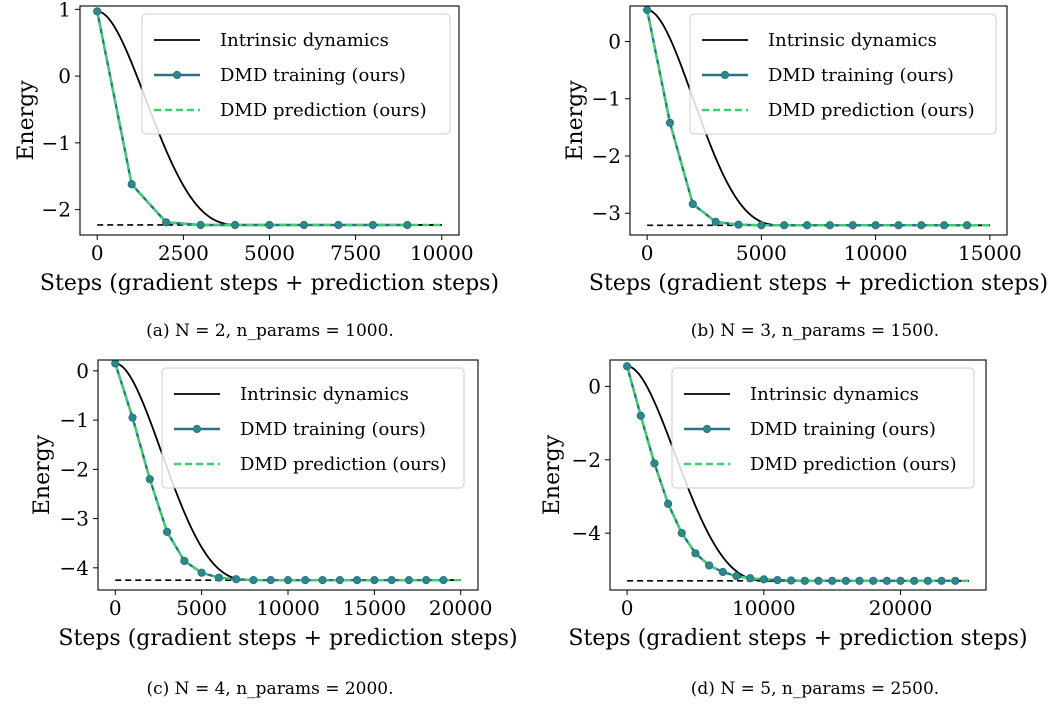 This screenshot has width=1050, height=705. I want to click on panel-caption: (b) N = 3, n_params = 1500., so click(815, 331).